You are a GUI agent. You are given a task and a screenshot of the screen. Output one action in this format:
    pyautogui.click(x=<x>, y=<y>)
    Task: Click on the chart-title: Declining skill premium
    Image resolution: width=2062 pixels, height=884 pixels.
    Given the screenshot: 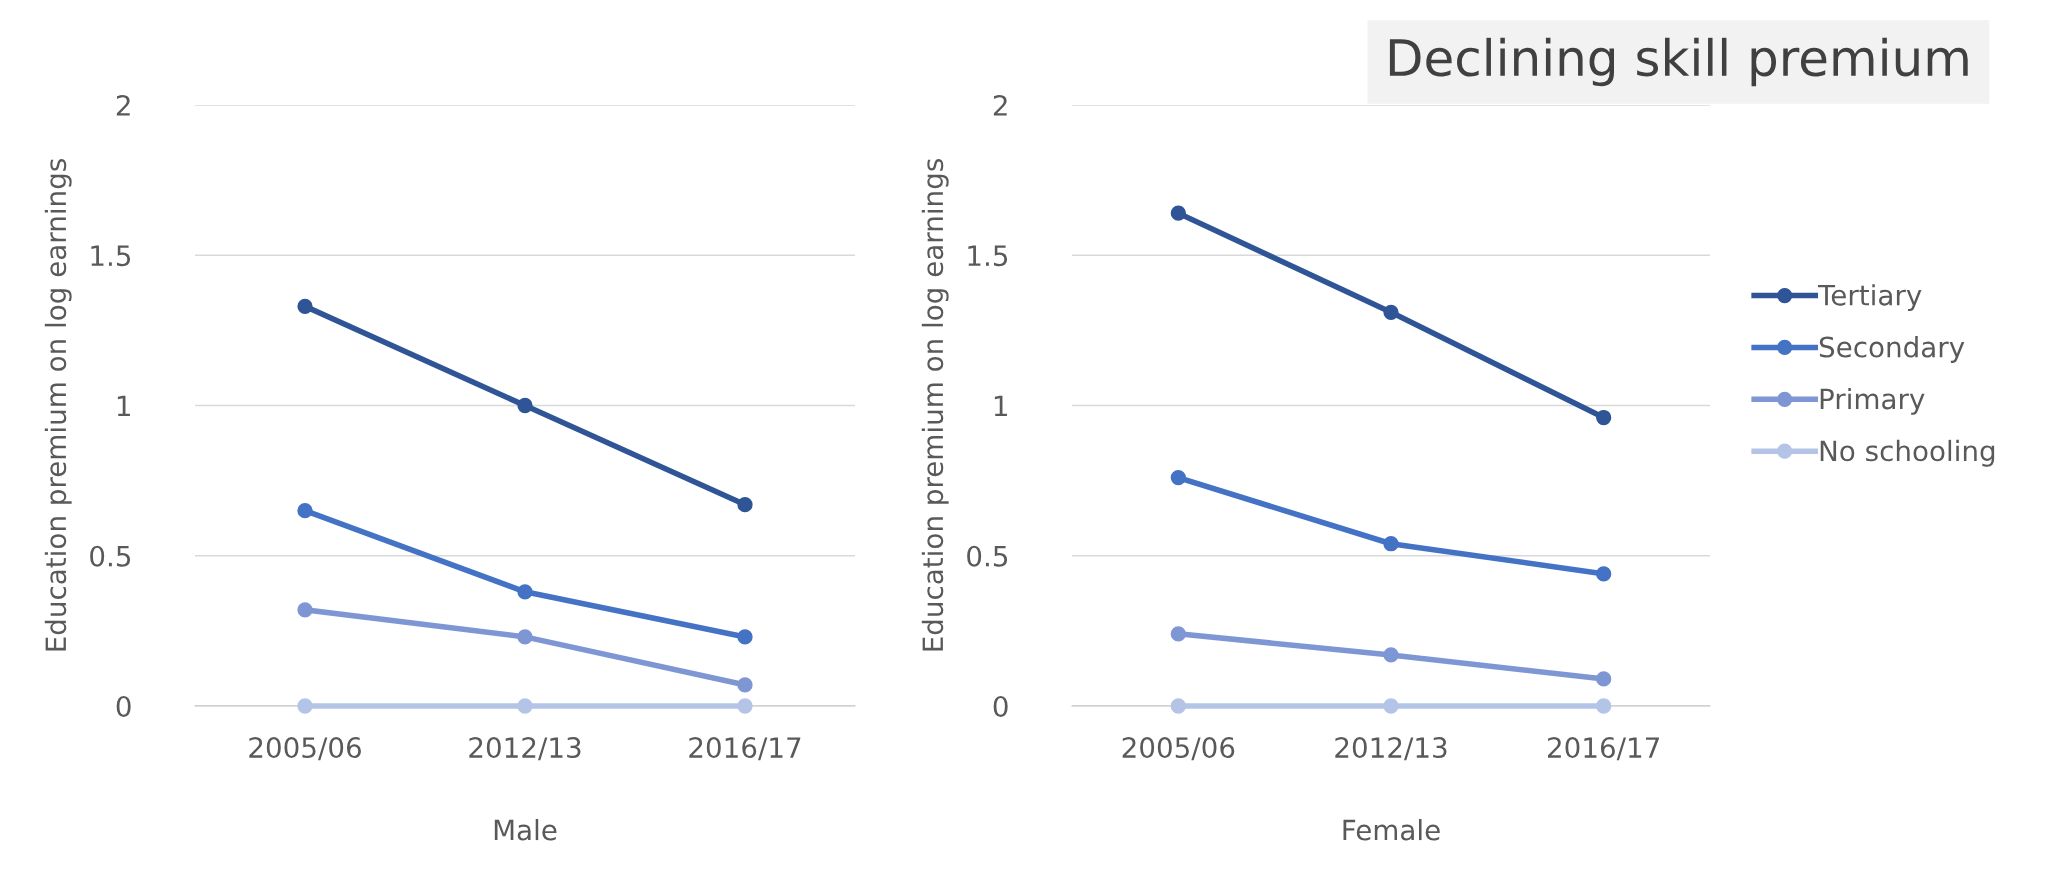 What is the action you would take?
    pyautogui.click(x=1678, y=62)
    